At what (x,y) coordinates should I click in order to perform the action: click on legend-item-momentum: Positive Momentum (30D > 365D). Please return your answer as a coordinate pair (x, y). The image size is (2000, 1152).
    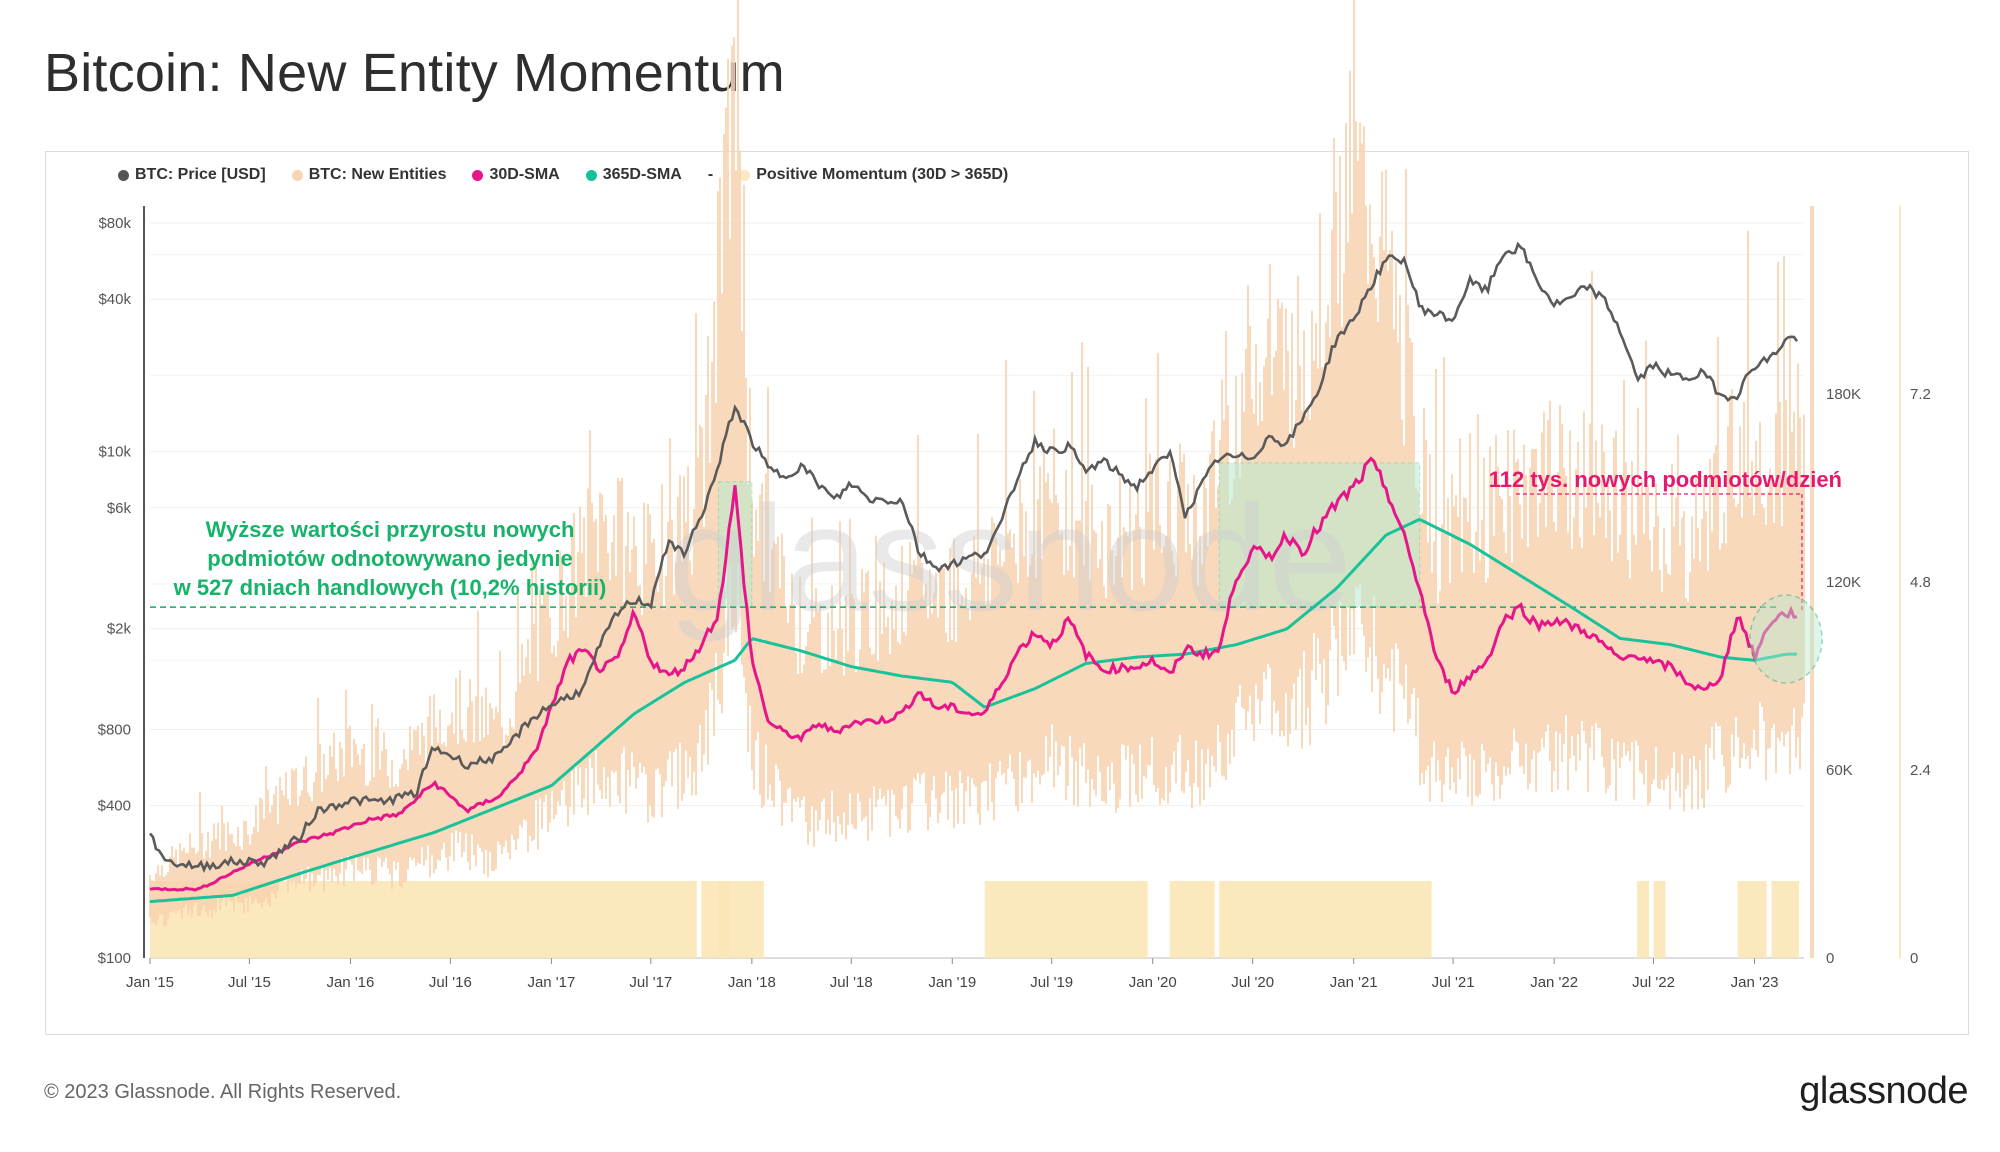
    Looking at the image, I should click on (873, 175).